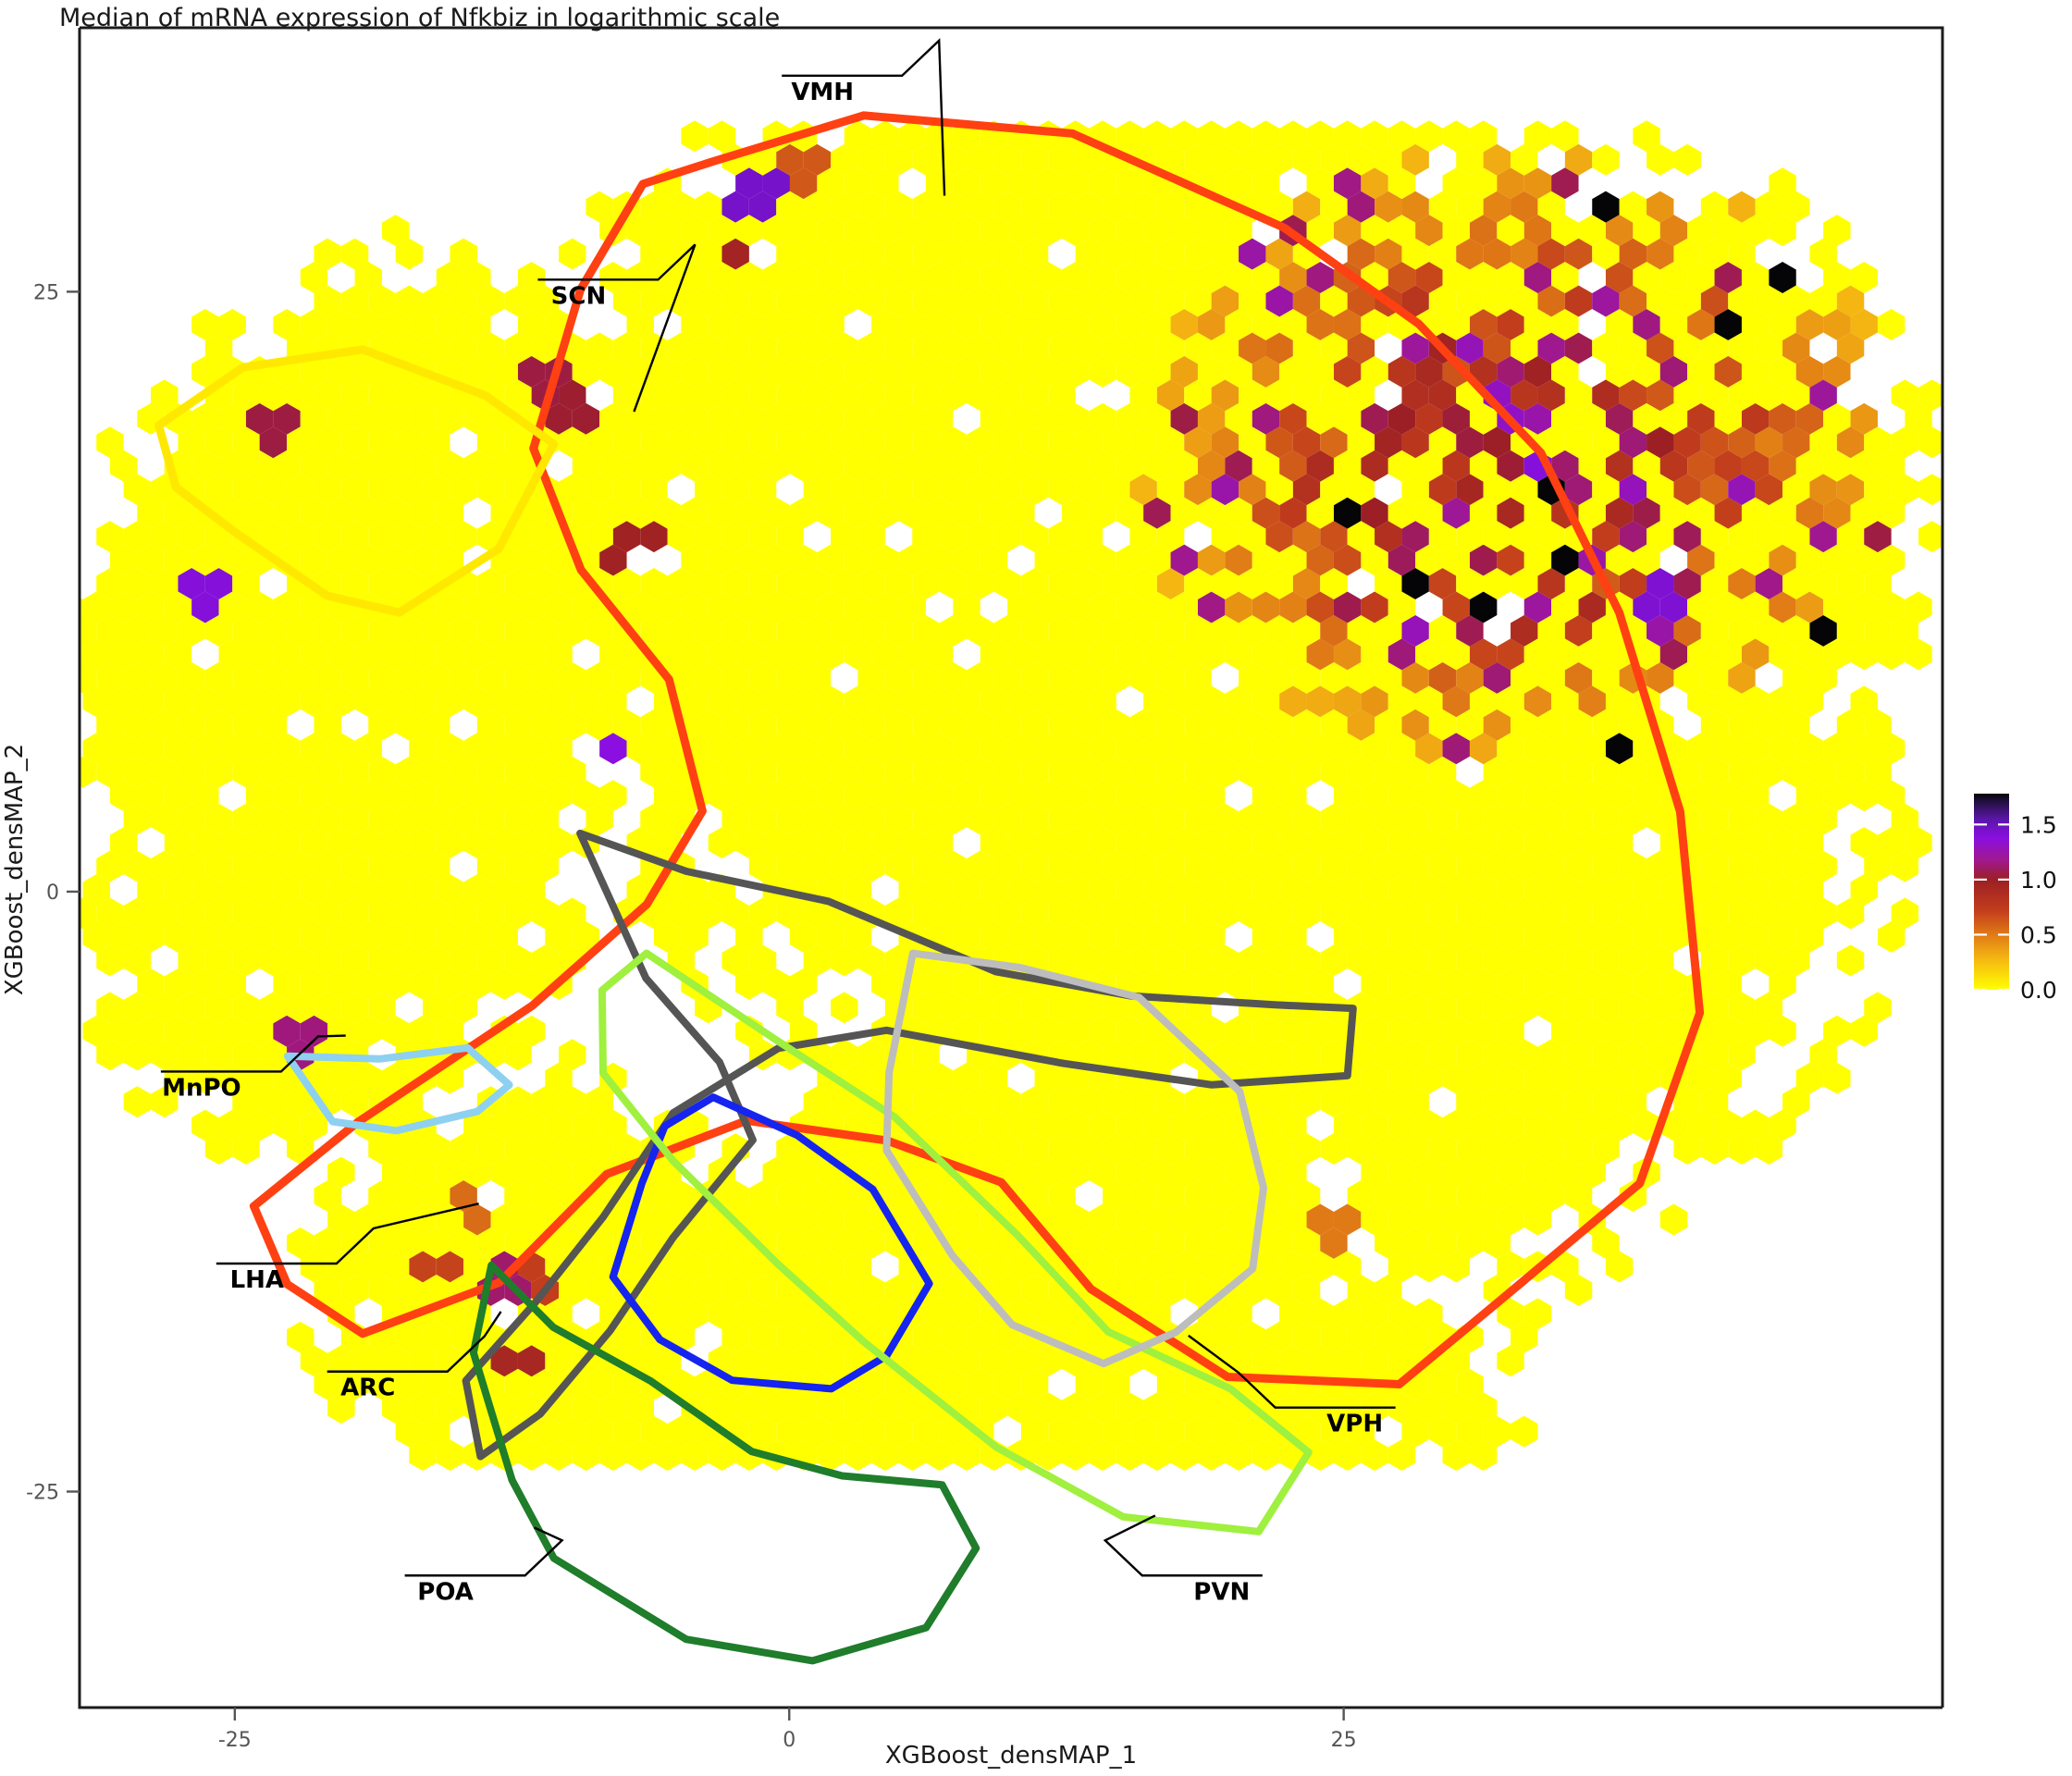 The height and width of the screenshot is (1776, 2072). Describe the element at coordinates (2016, 899) in the screenshot. I see `colorbar: 0.00.51.01.5` at that location.